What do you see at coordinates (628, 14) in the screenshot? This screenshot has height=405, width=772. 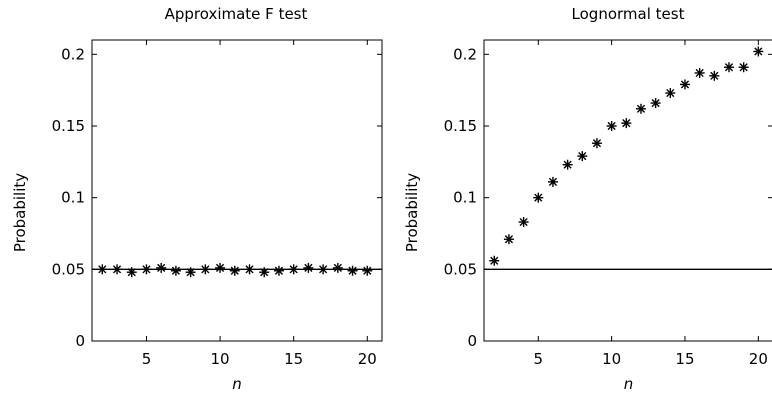 I see `chart-title: Lognormal test` at bounding box center [628, 14].